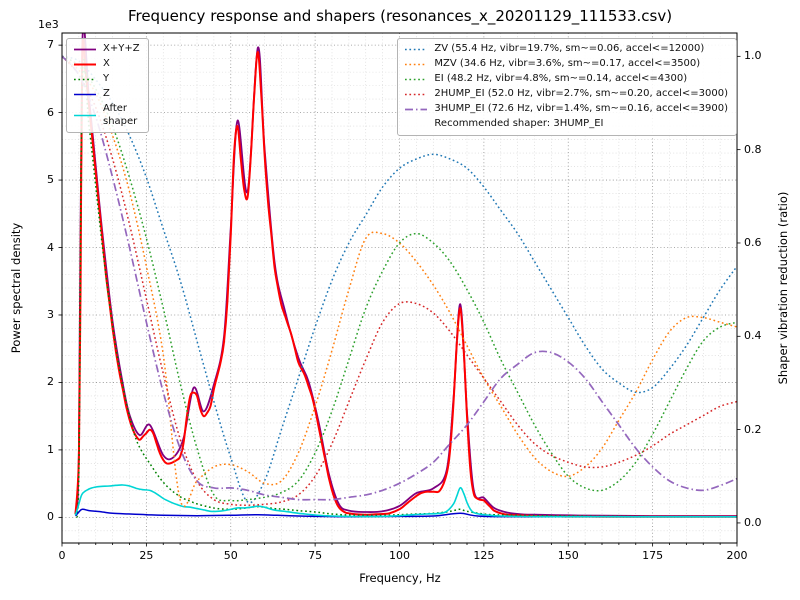 The height and width of the screenshot is (600, 800). I want to click on legend-spacer, so click(416, 124).